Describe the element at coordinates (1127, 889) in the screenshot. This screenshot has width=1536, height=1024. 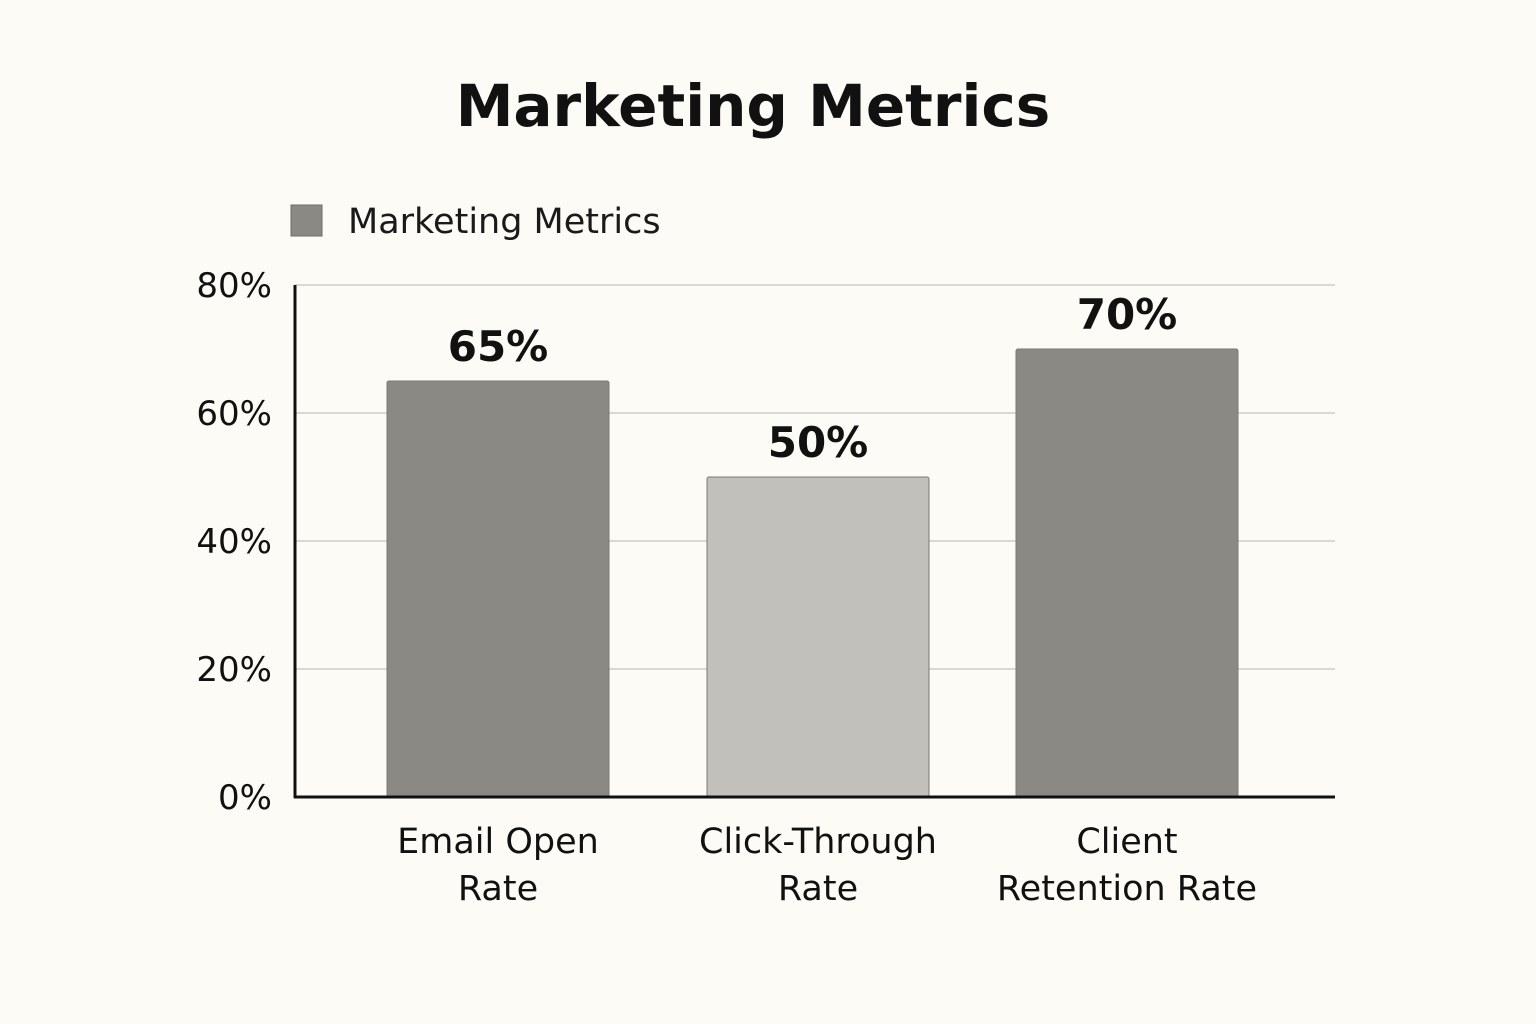
I see `x-category-label: Retention Rate` at that location.